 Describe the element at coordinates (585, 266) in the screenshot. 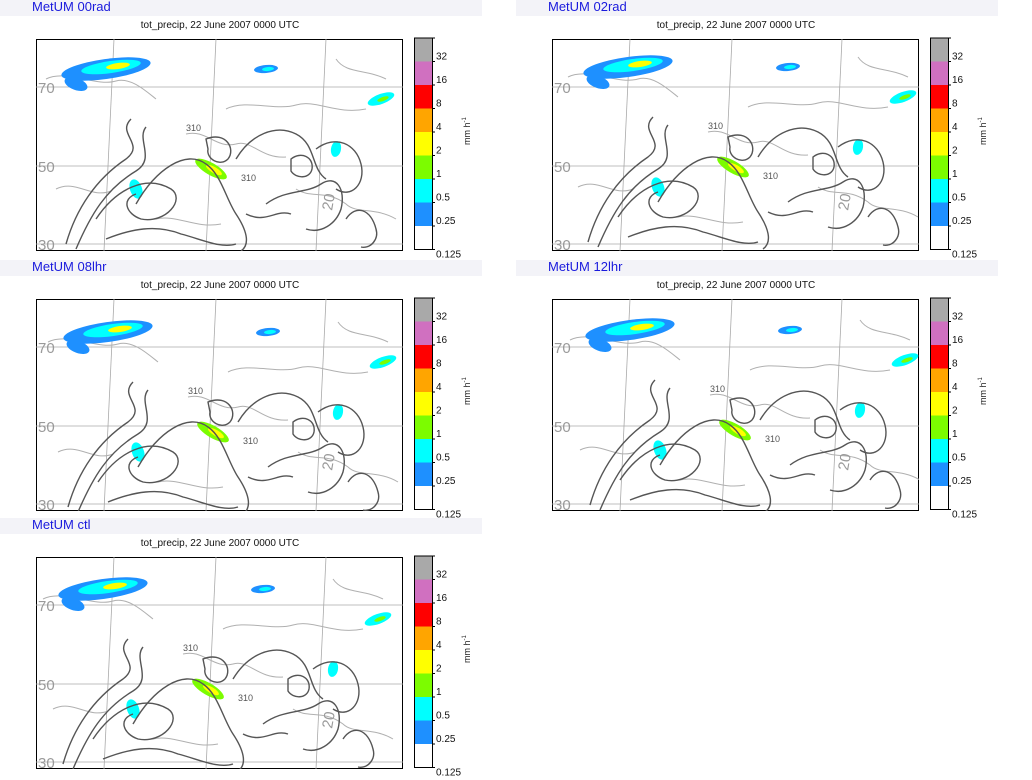

I see `panel-title: MetUM 12lhr` at that location.